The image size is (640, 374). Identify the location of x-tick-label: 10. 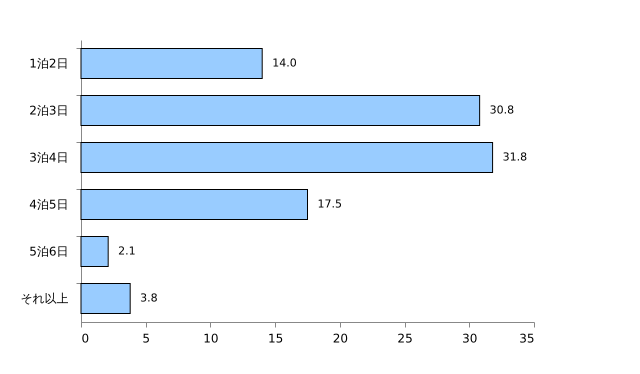
(211, 339).